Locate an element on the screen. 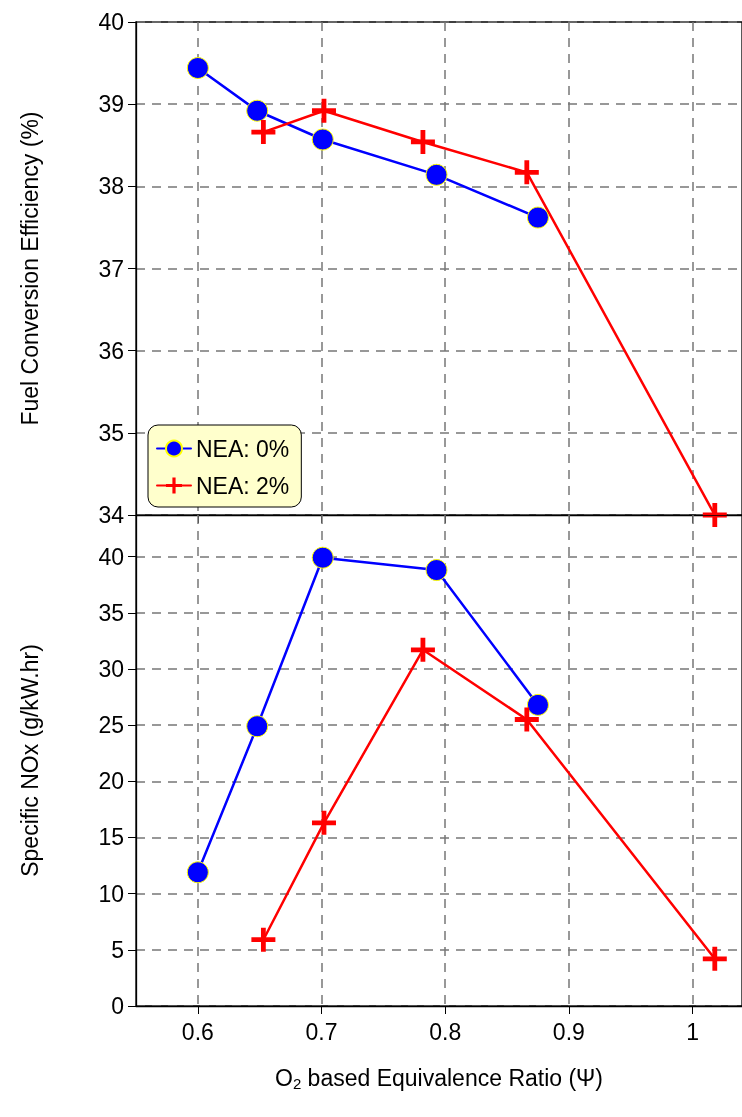 The image size is (742, 1117). y-tick-label: 37 is located at coordinates (111, 268).